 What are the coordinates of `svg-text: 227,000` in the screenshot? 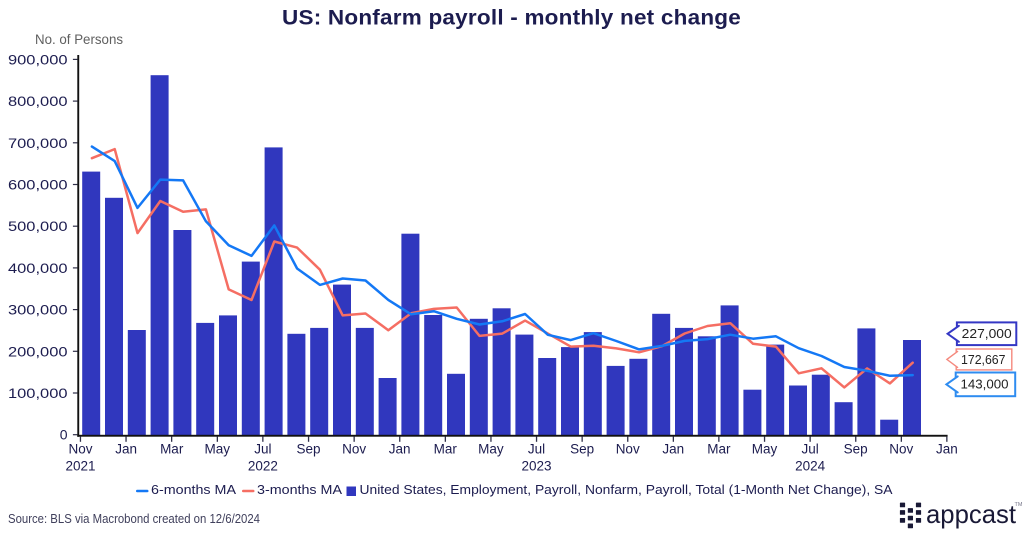 It's located at (987, 333).